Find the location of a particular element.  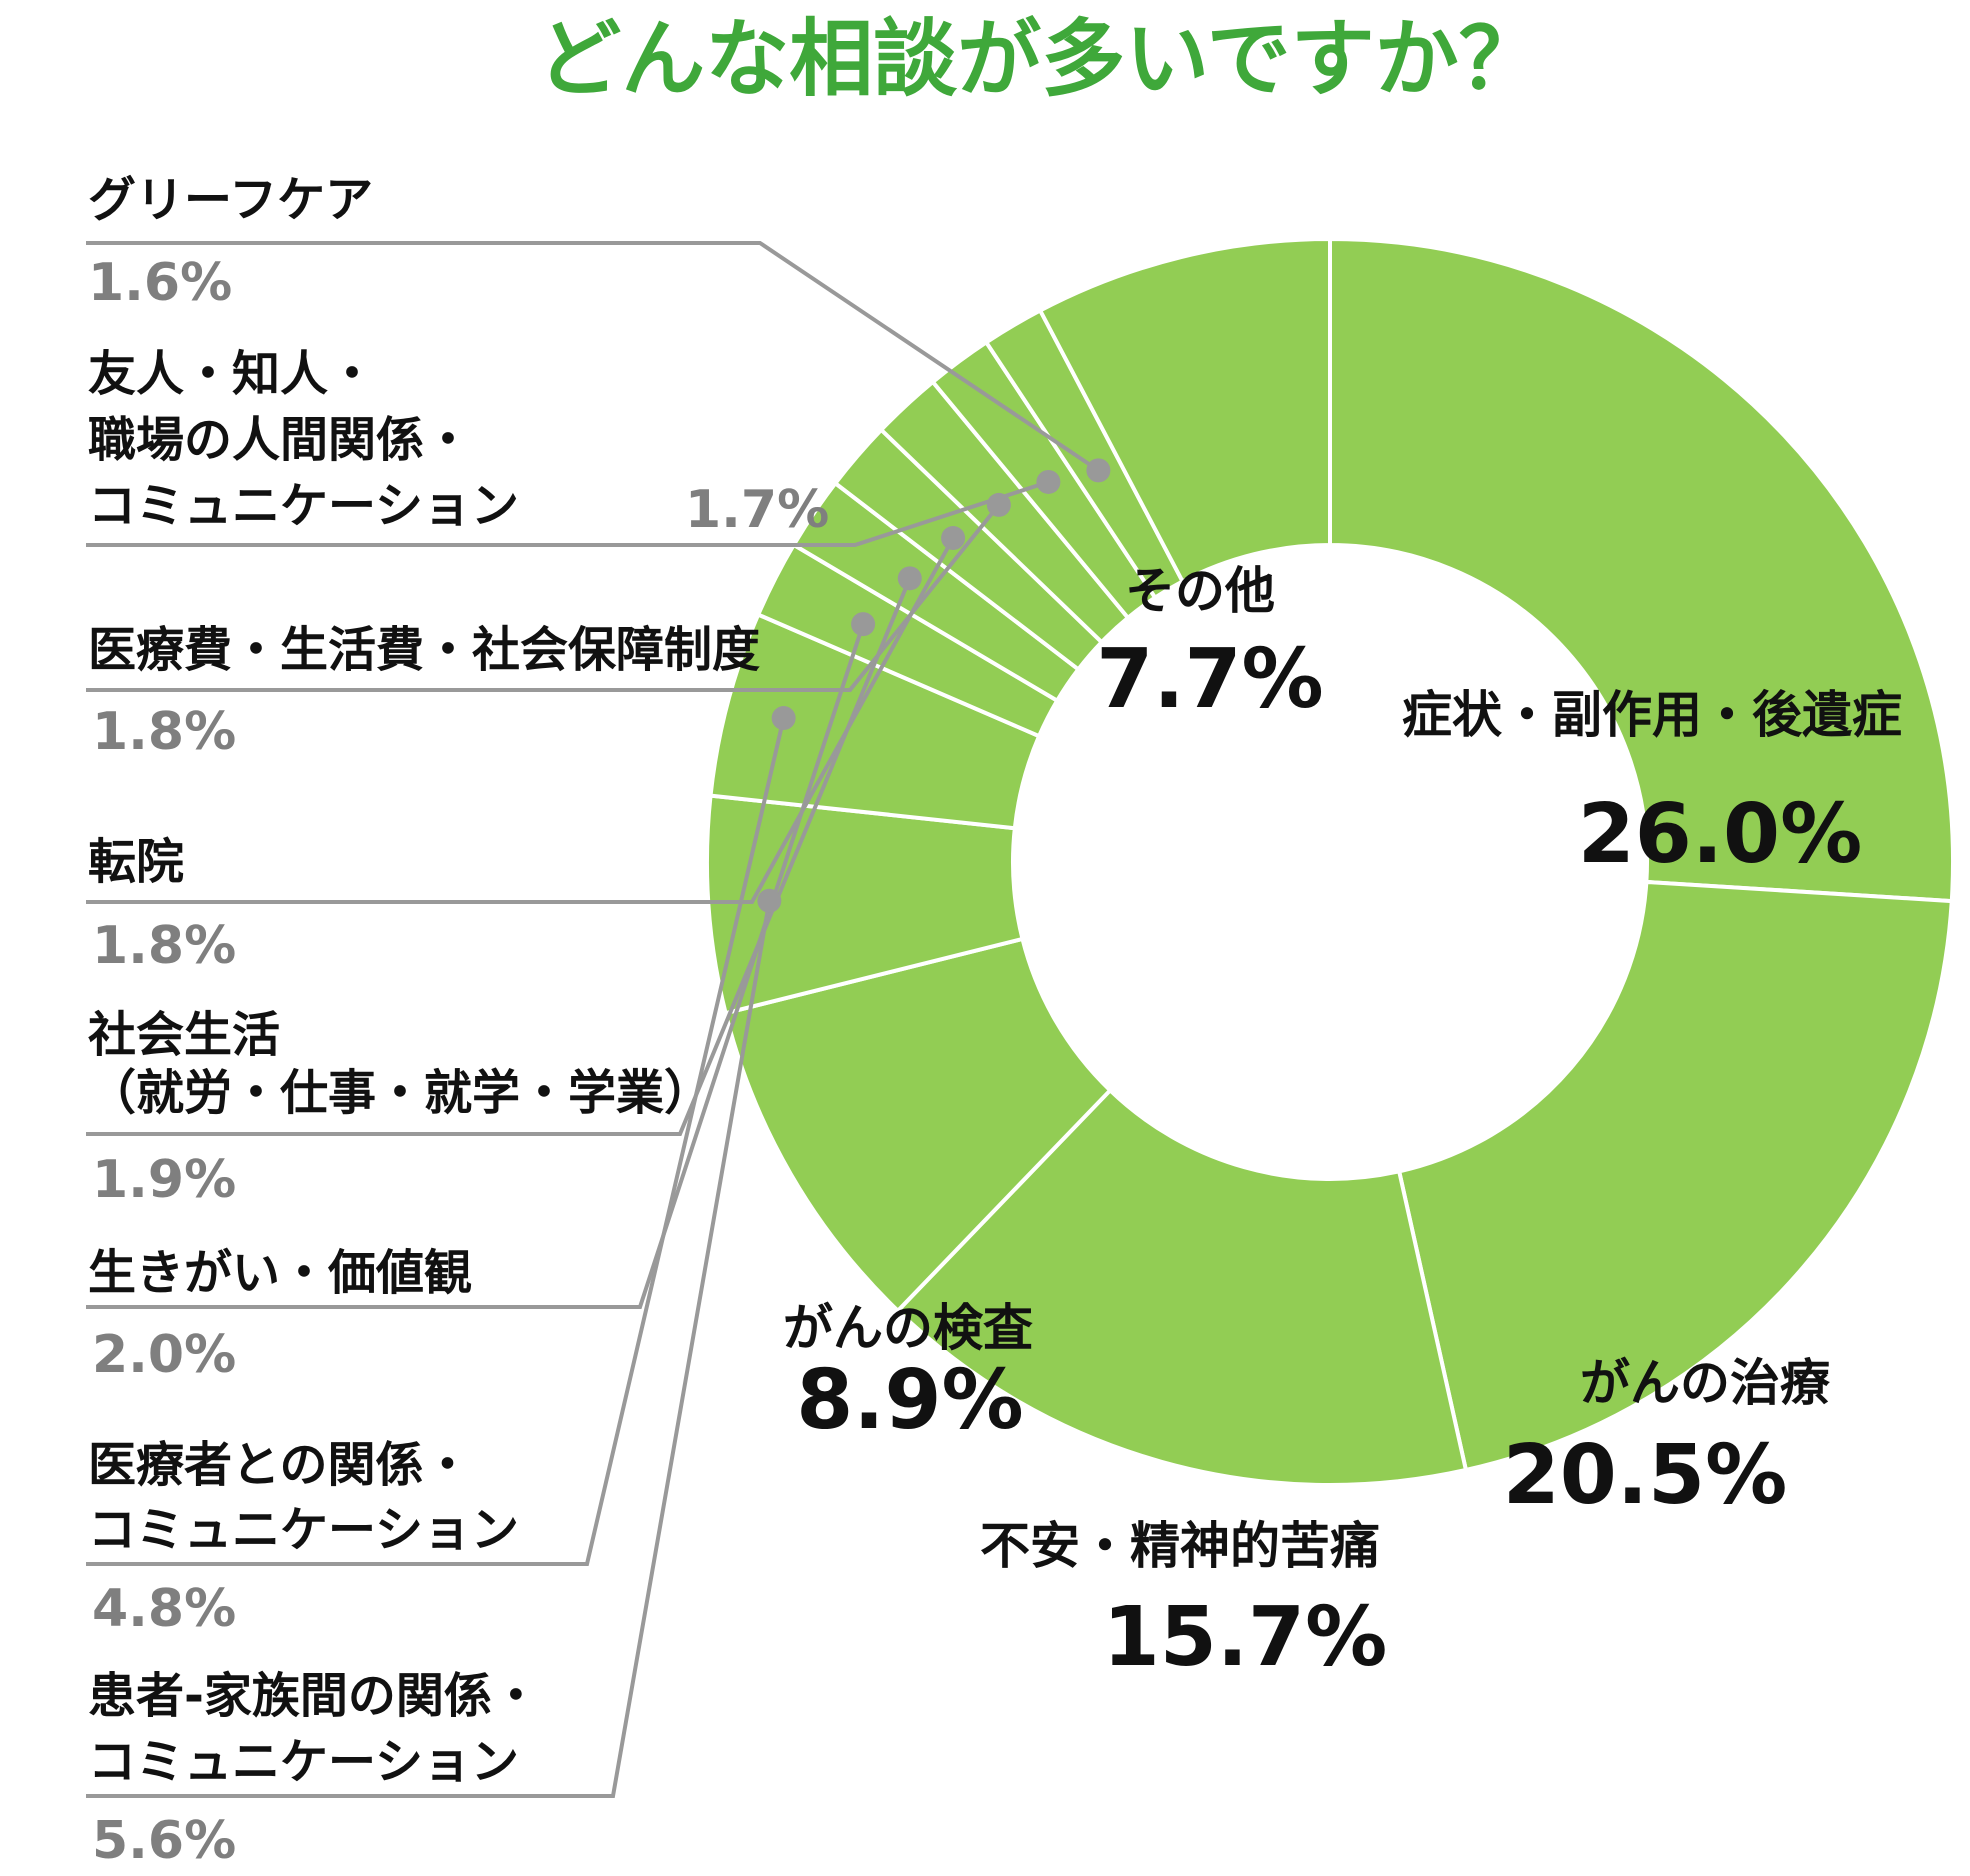

slice-label-9-line-0: 医療費・生活費・社会保障制度 is located at coordinates (424, 650).